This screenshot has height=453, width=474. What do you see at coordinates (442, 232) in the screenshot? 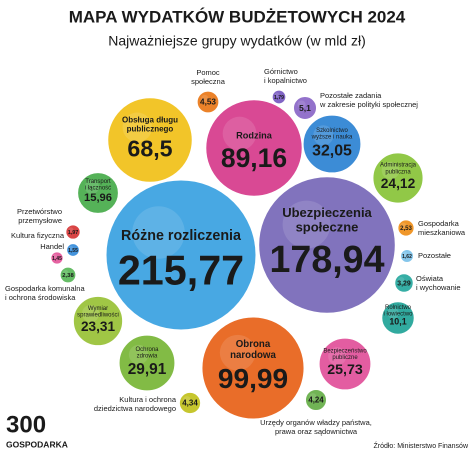
I see `bubble-label: mieszkaniowa` at bounding box center [442, 232].